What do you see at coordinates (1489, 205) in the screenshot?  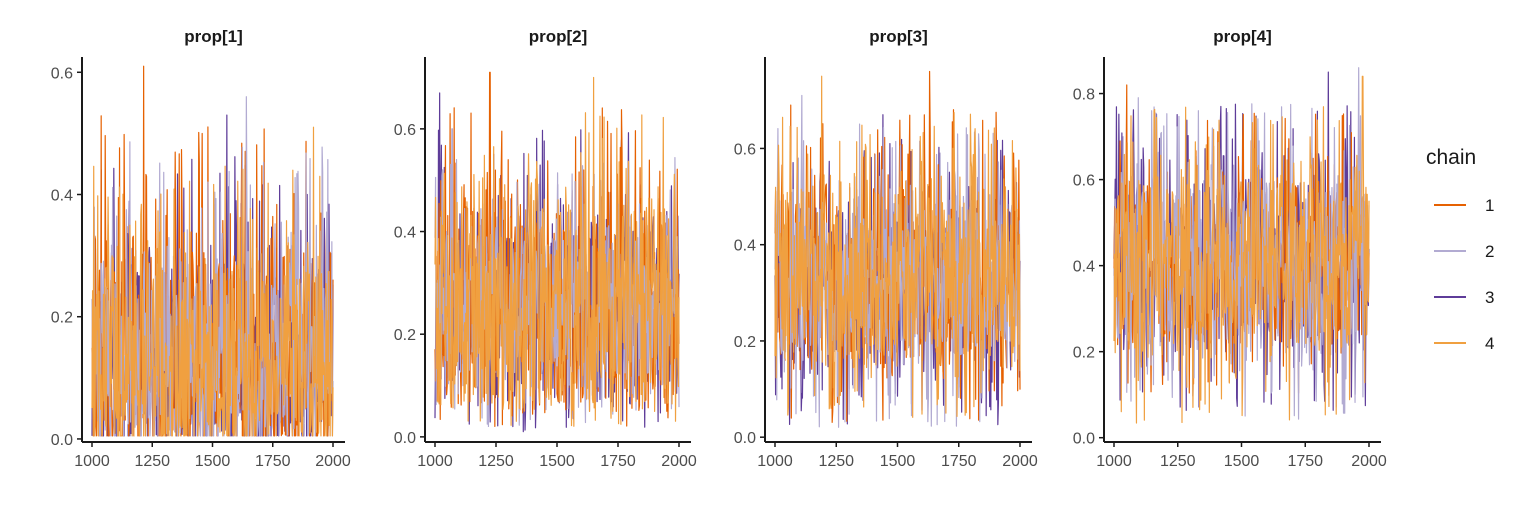 I see `legend-label: 1` at bounding box center [1489, 205].